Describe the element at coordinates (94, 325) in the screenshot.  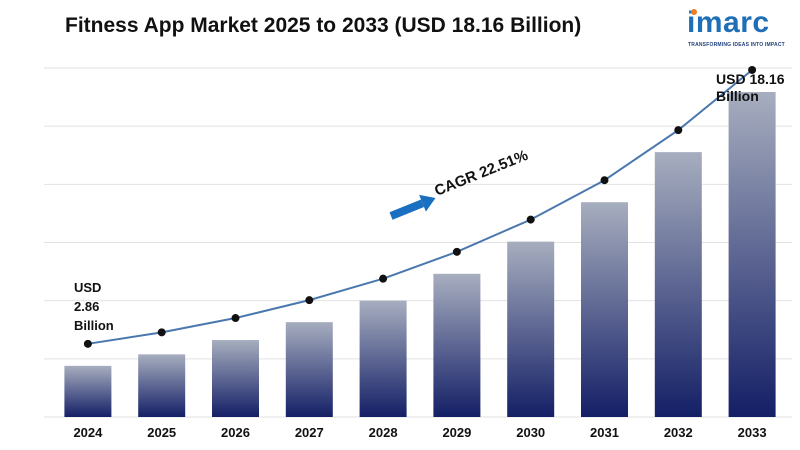
I see `start-value-label: Billion` at that location.